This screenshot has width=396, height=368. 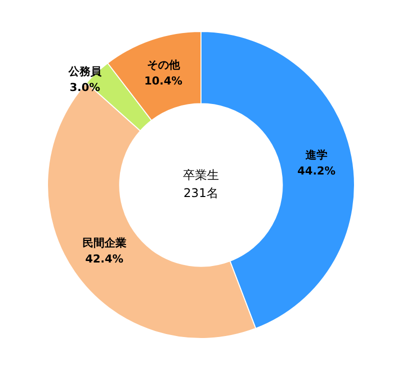 I want to click on slice-label: 進学, so click(x=316, y=155).